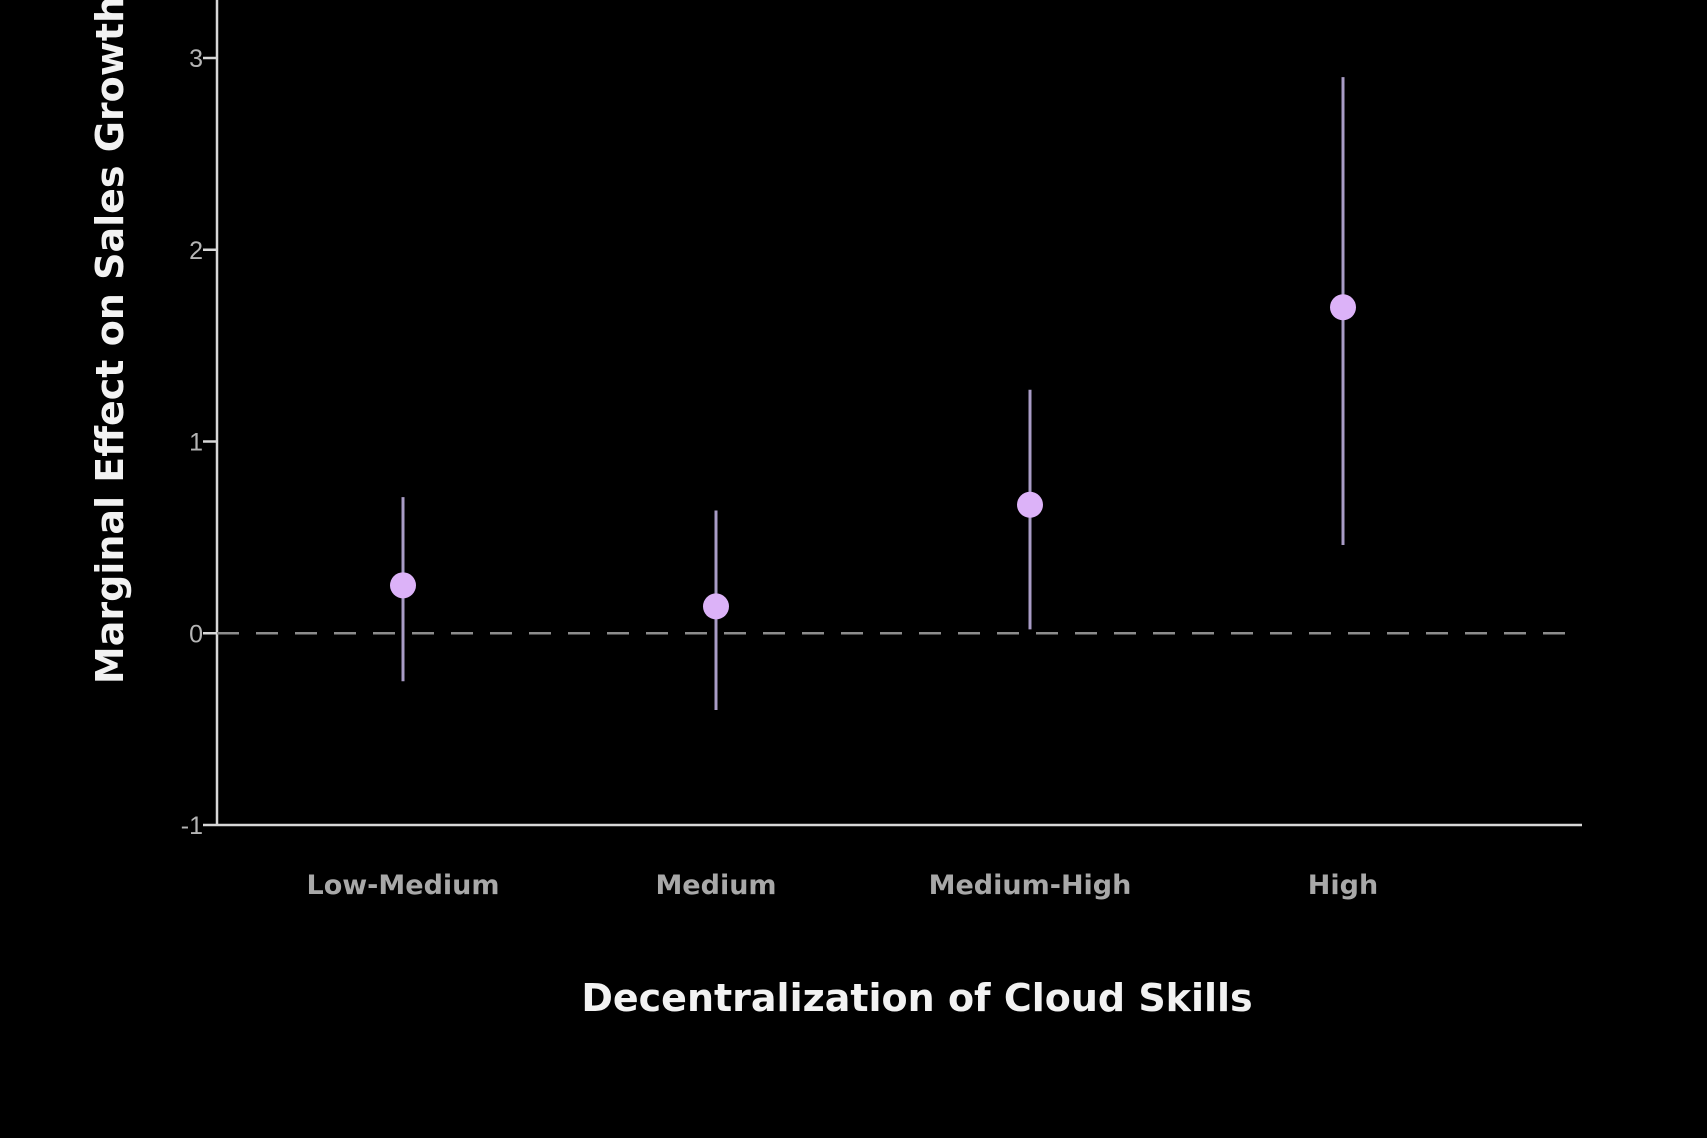  I want to click on estimate-point-medium, so click(716, 606).